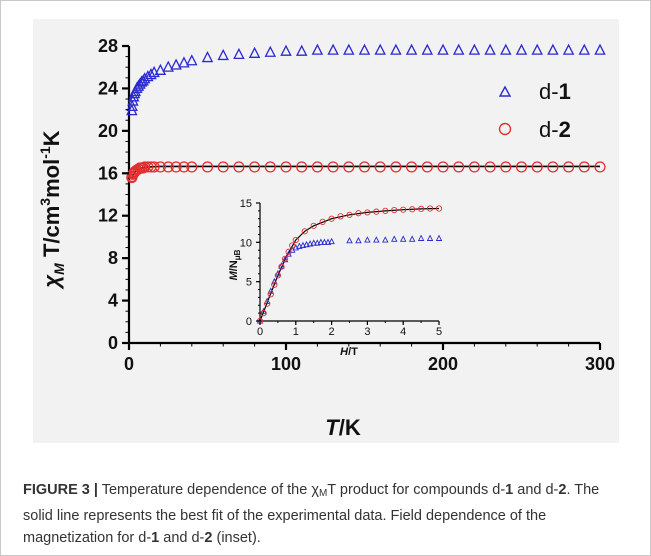  I want to click on main-x-tick-label: 300, so click(600, 364).